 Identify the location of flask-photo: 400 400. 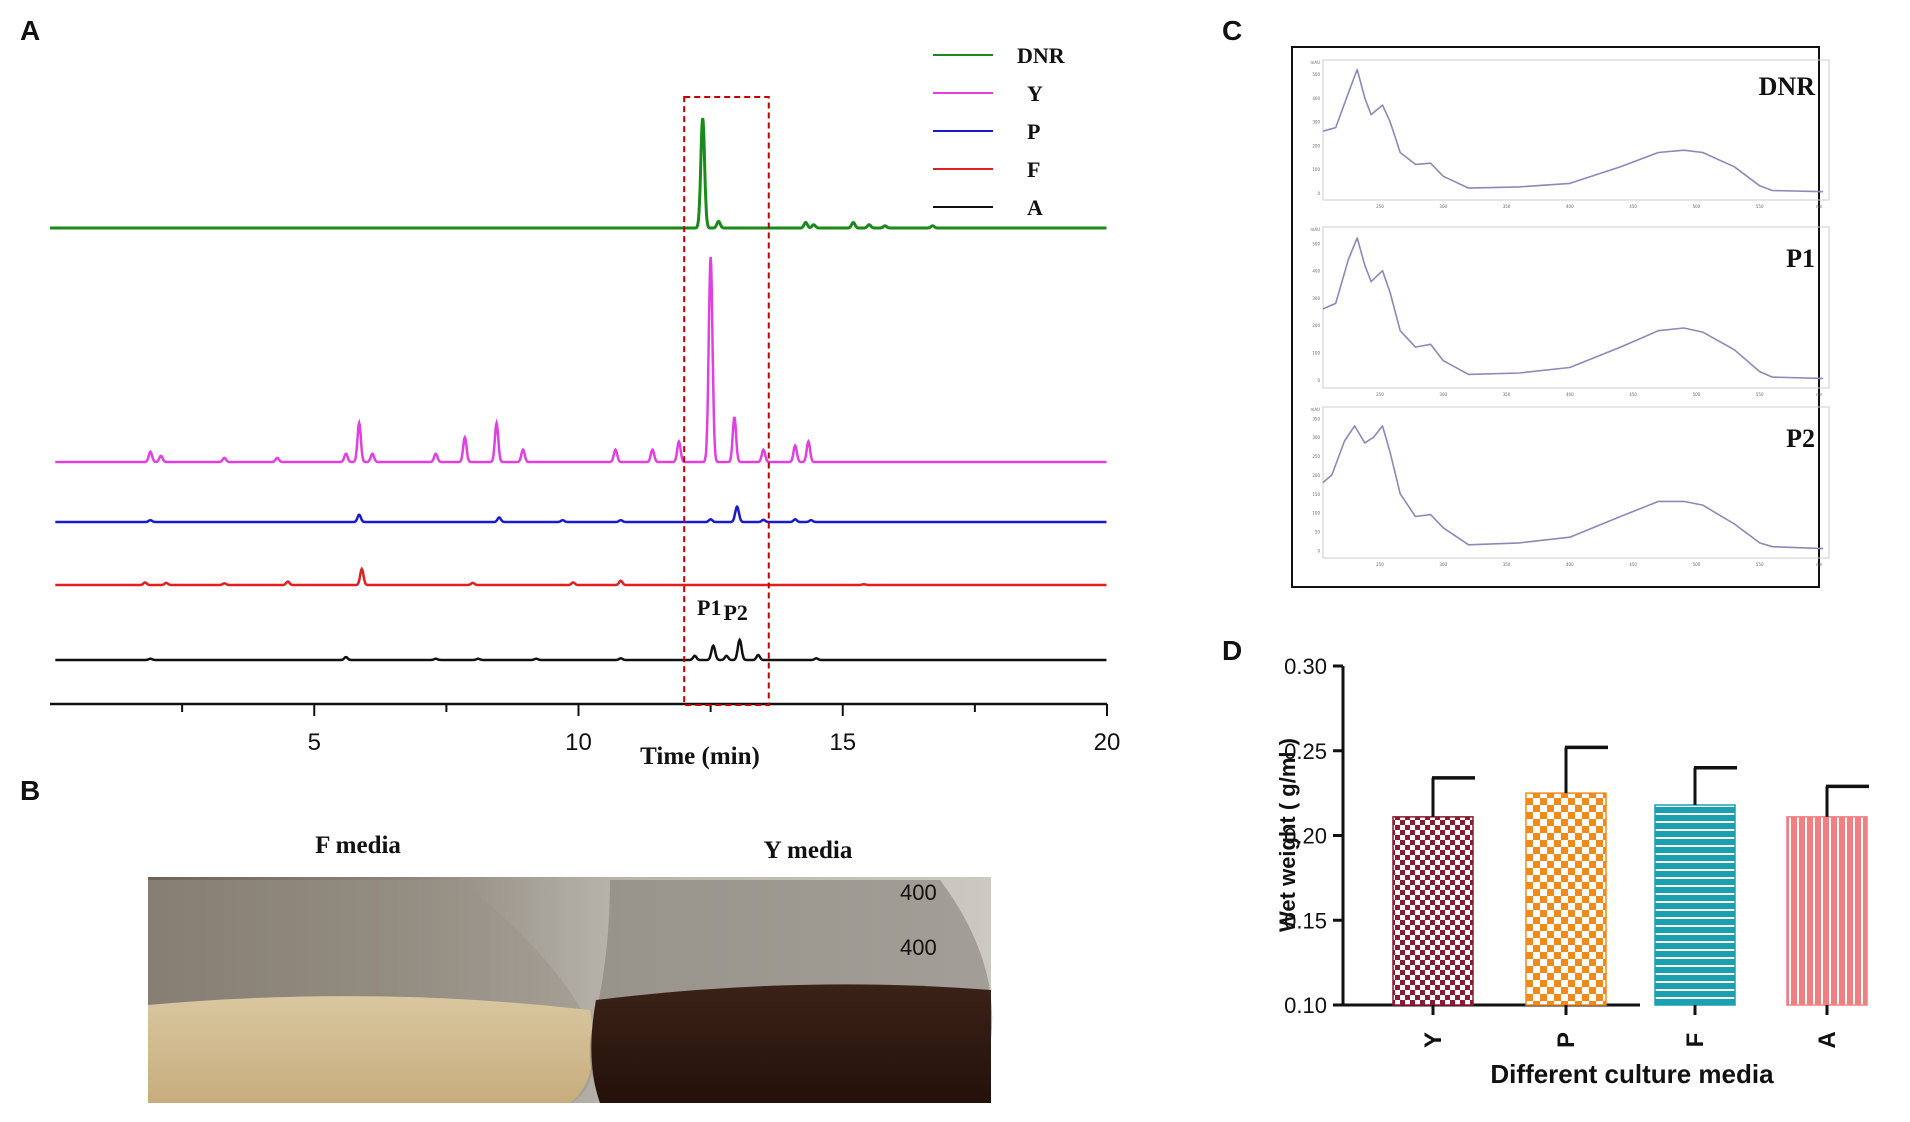
(570, 990).